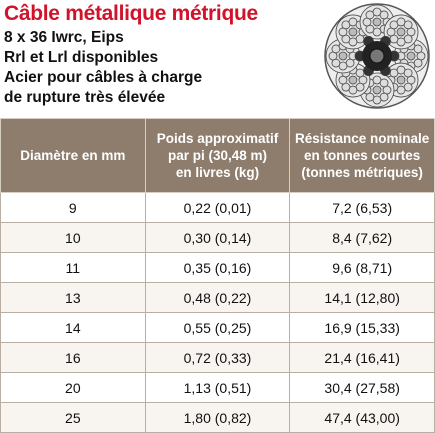  I want to click on table-row: 10 0,30 (0,14) 8,4 (7,62), so click(217, 237).